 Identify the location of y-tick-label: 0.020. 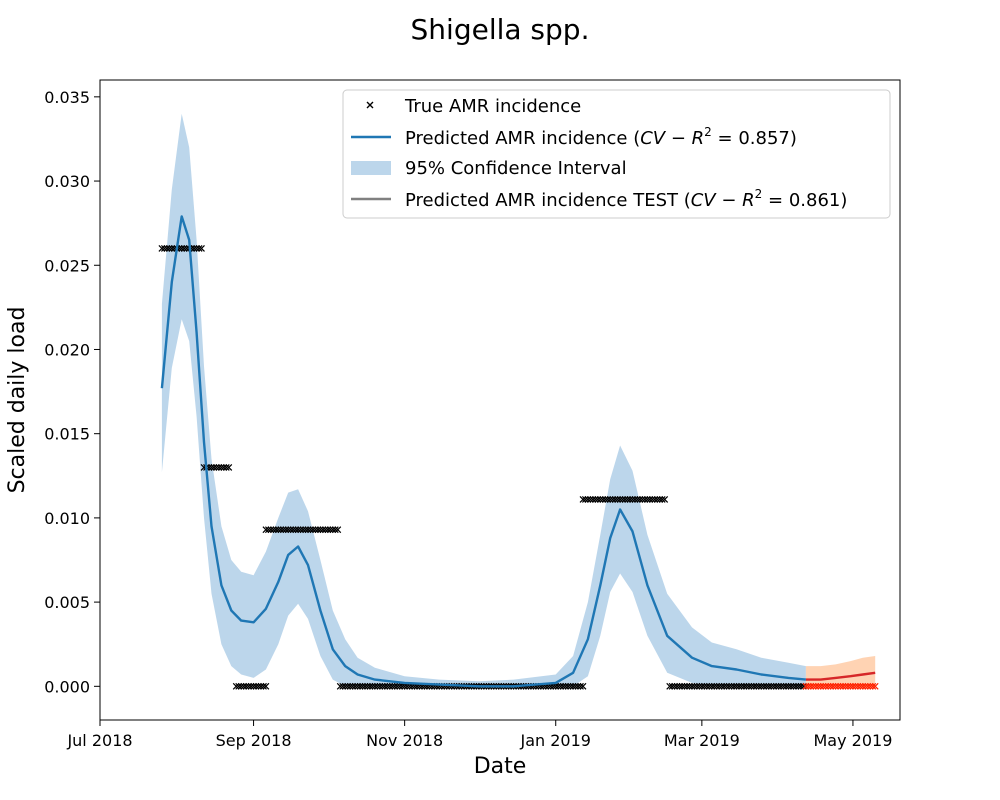
(67, 349).